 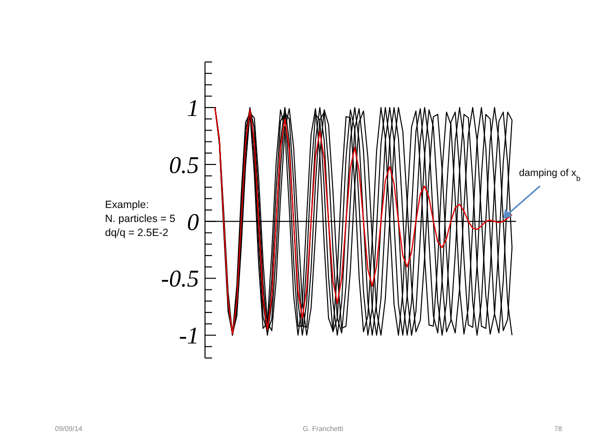 What do you see at coordinates (189, 337) in the screenshot?
I see `y-tick-label: -1` at bounding box center [189, 337].